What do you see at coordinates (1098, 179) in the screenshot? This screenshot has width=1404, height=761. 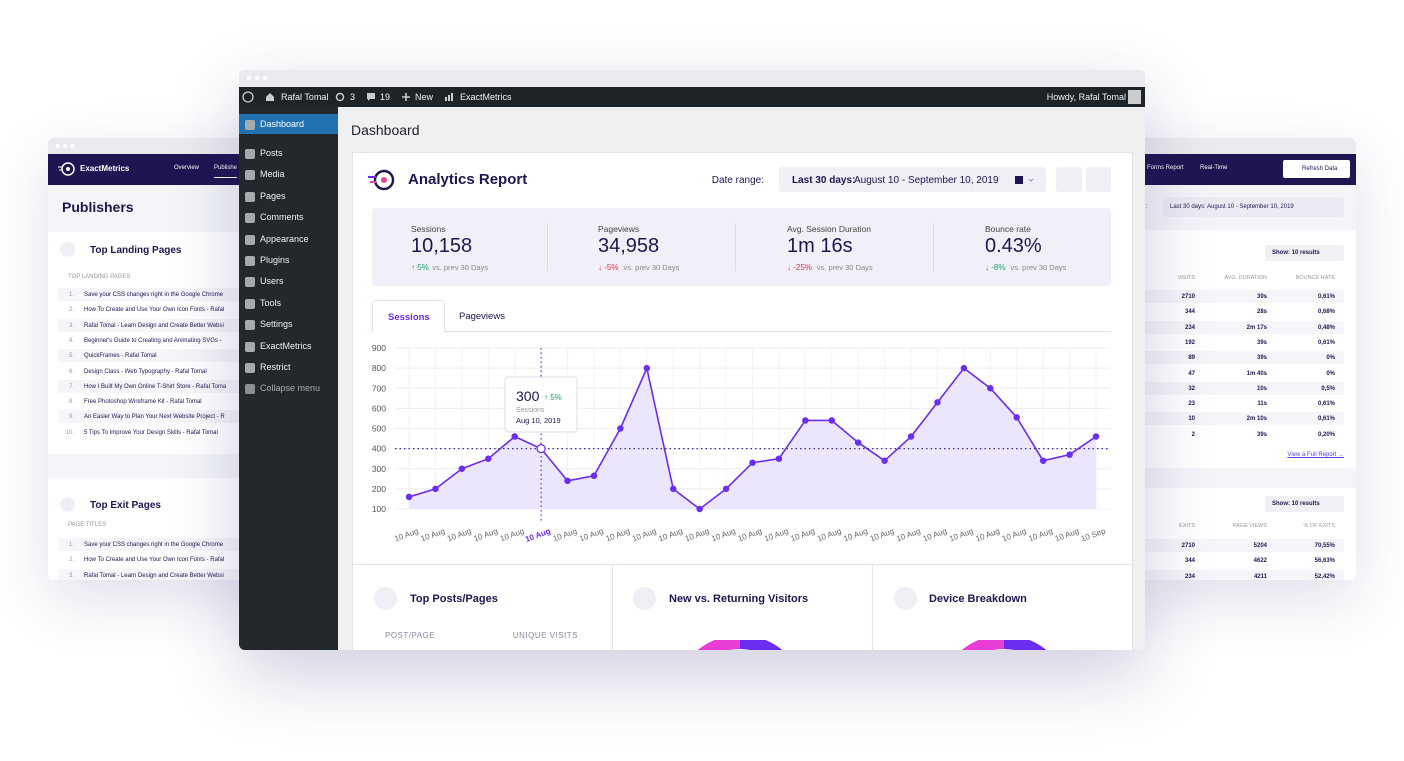 I see `settings-button` at bounding box center [1098, 179].